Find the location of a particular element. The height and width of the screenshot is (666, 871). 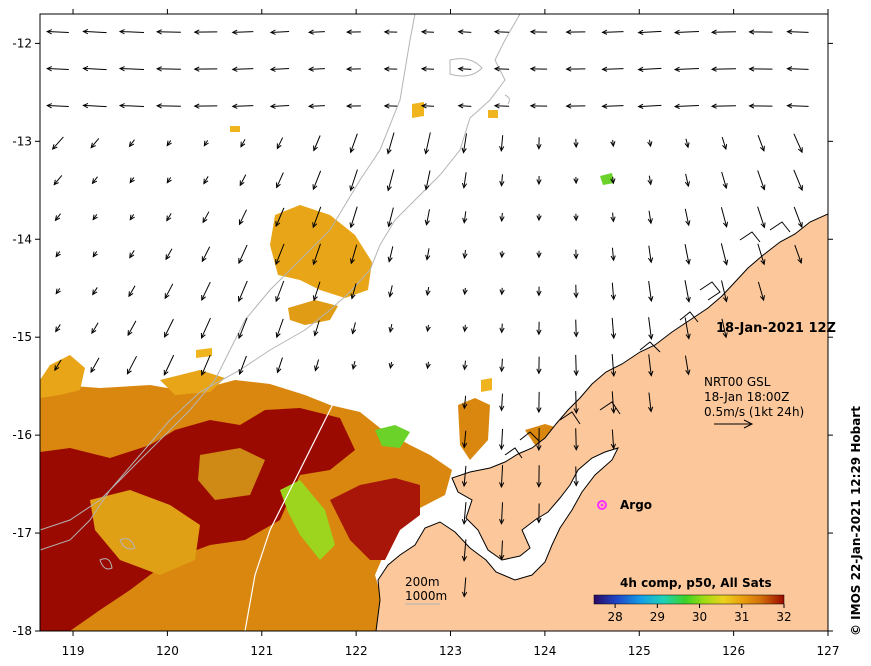

credit-text: © IMOS 22-Jan-2021 12:29 Hobart is located at coordinates (856, 521).